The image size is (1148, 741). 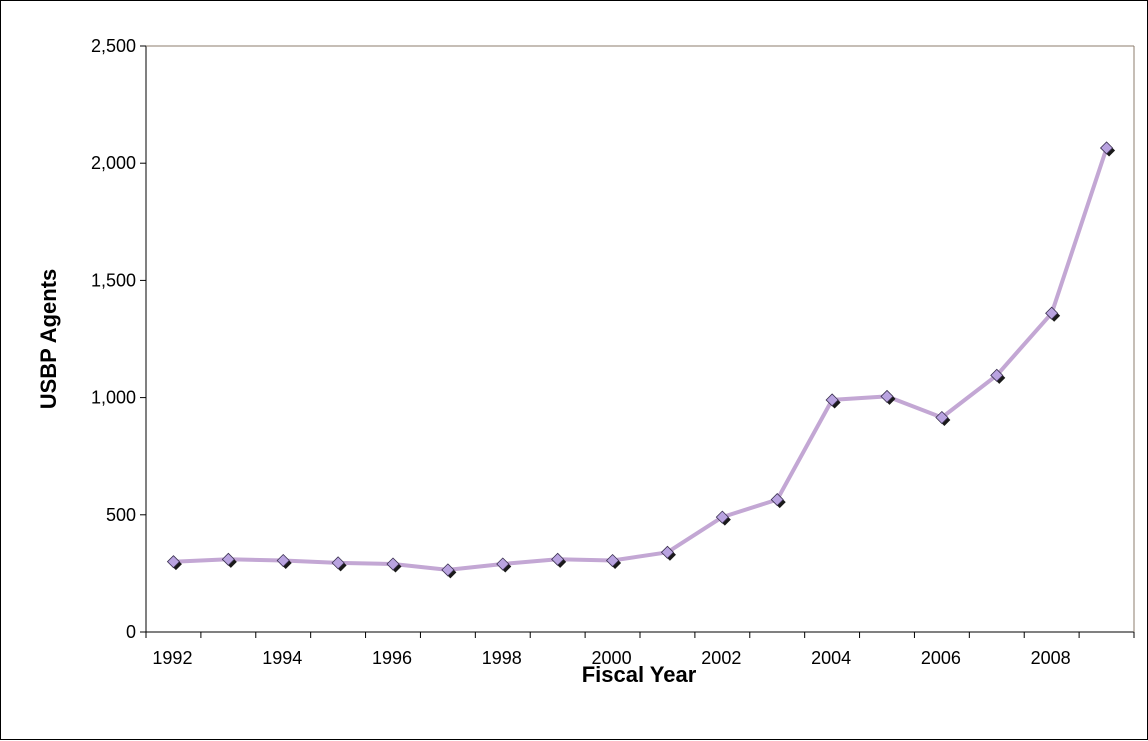 What do you see at coordinates (121, 515) in the screenshot?
I see `y-tick-label: 500` at bounding box center [121, 515].